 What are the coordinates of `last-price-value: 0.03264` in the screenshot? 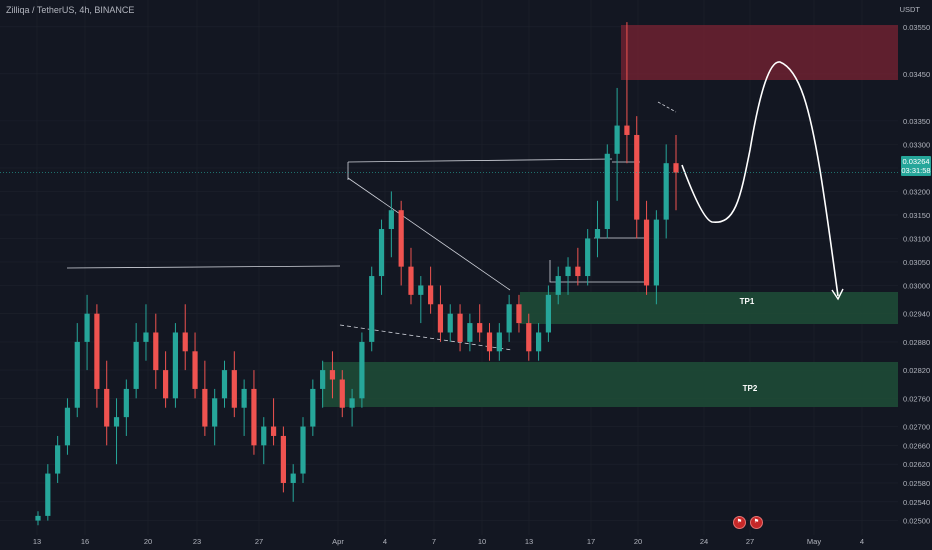 It's located at (916, 161).